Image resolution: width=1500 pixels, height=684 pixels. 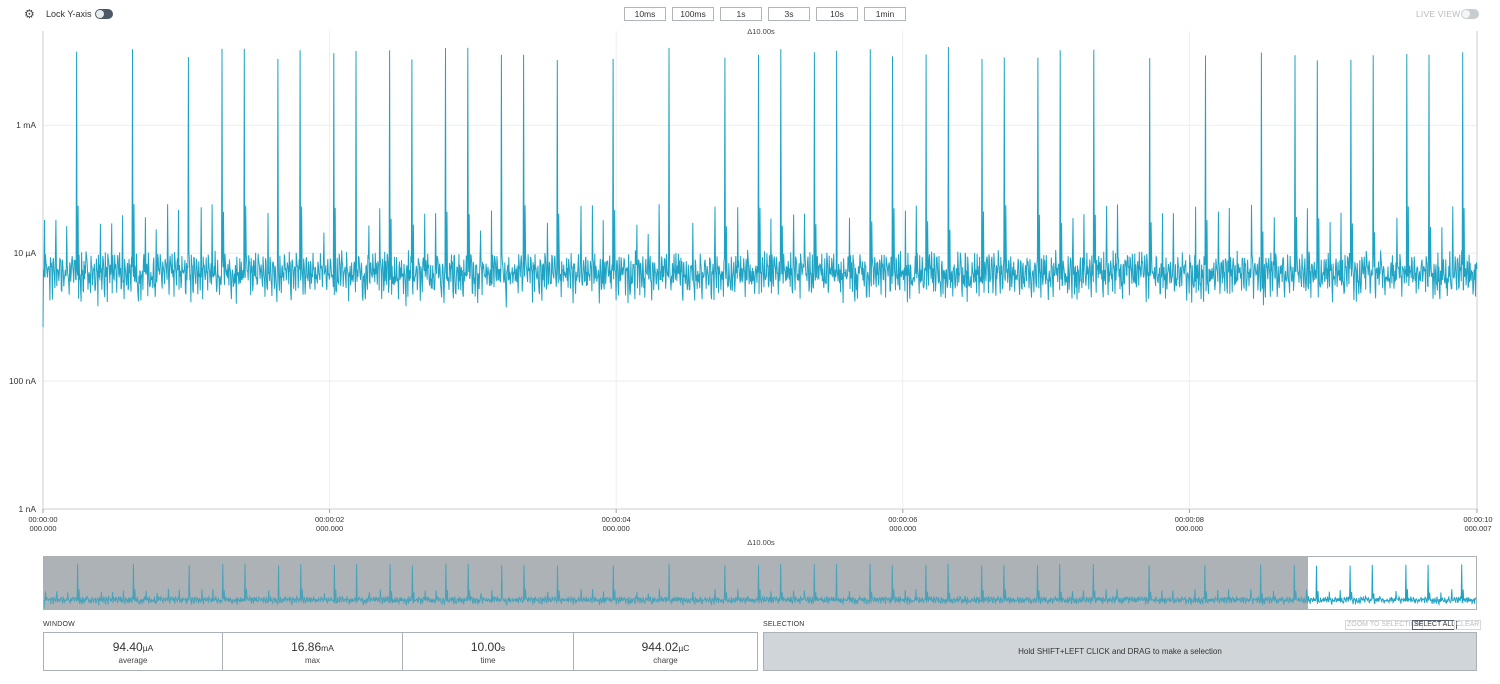 I want to click on stat-average-label: average, so click(x=133, y=660).